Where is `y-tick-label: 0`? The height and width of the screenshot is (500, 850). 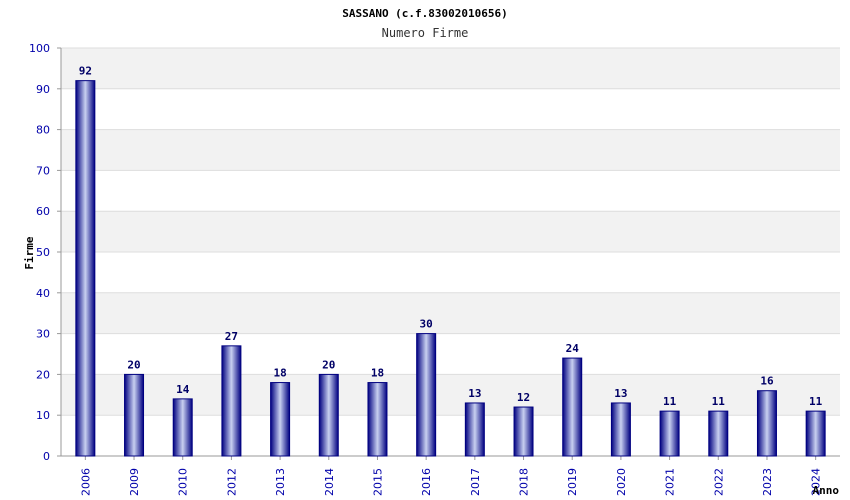
y-tick-label: 0 is located at coordinates (46, 456).